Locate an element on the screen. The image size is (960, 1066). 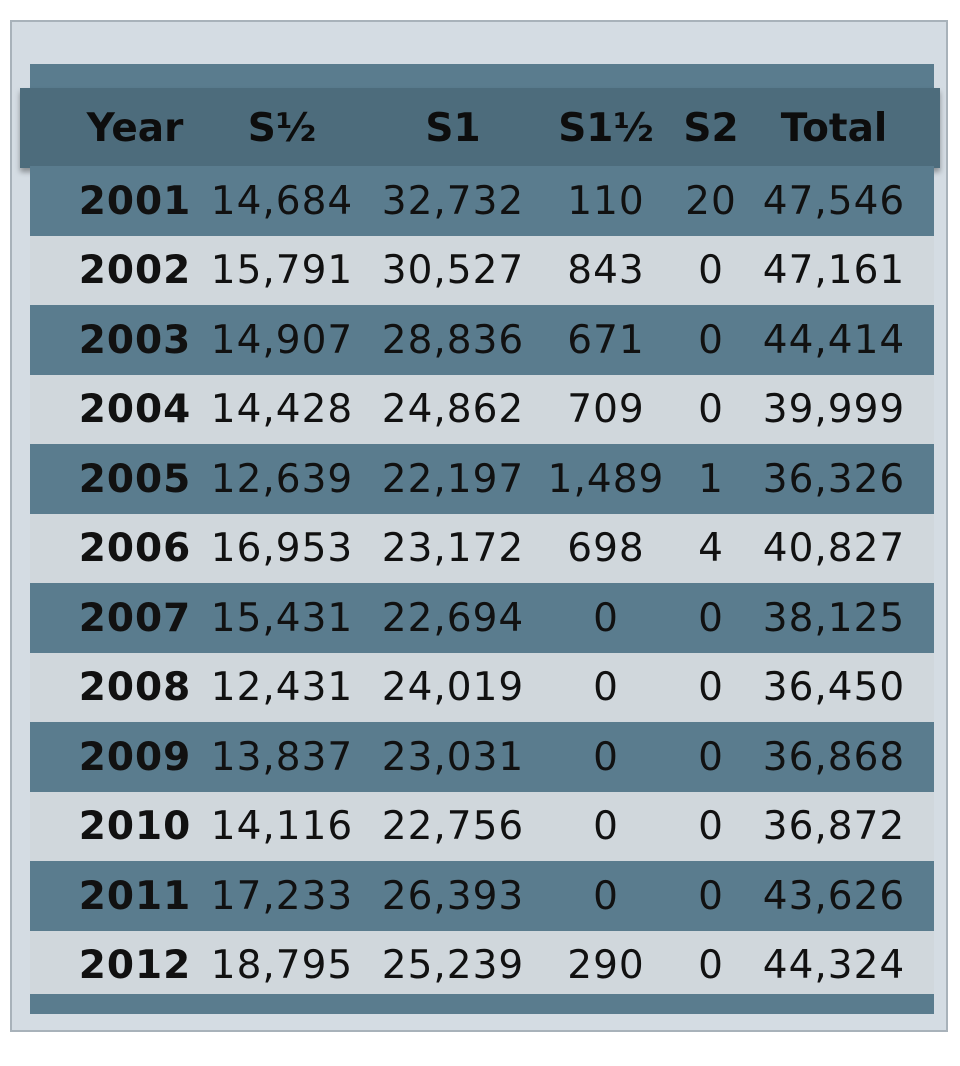
table-row: 2008 12,431 24,019 0 0 36,450 is located at coordinates (482, 687).